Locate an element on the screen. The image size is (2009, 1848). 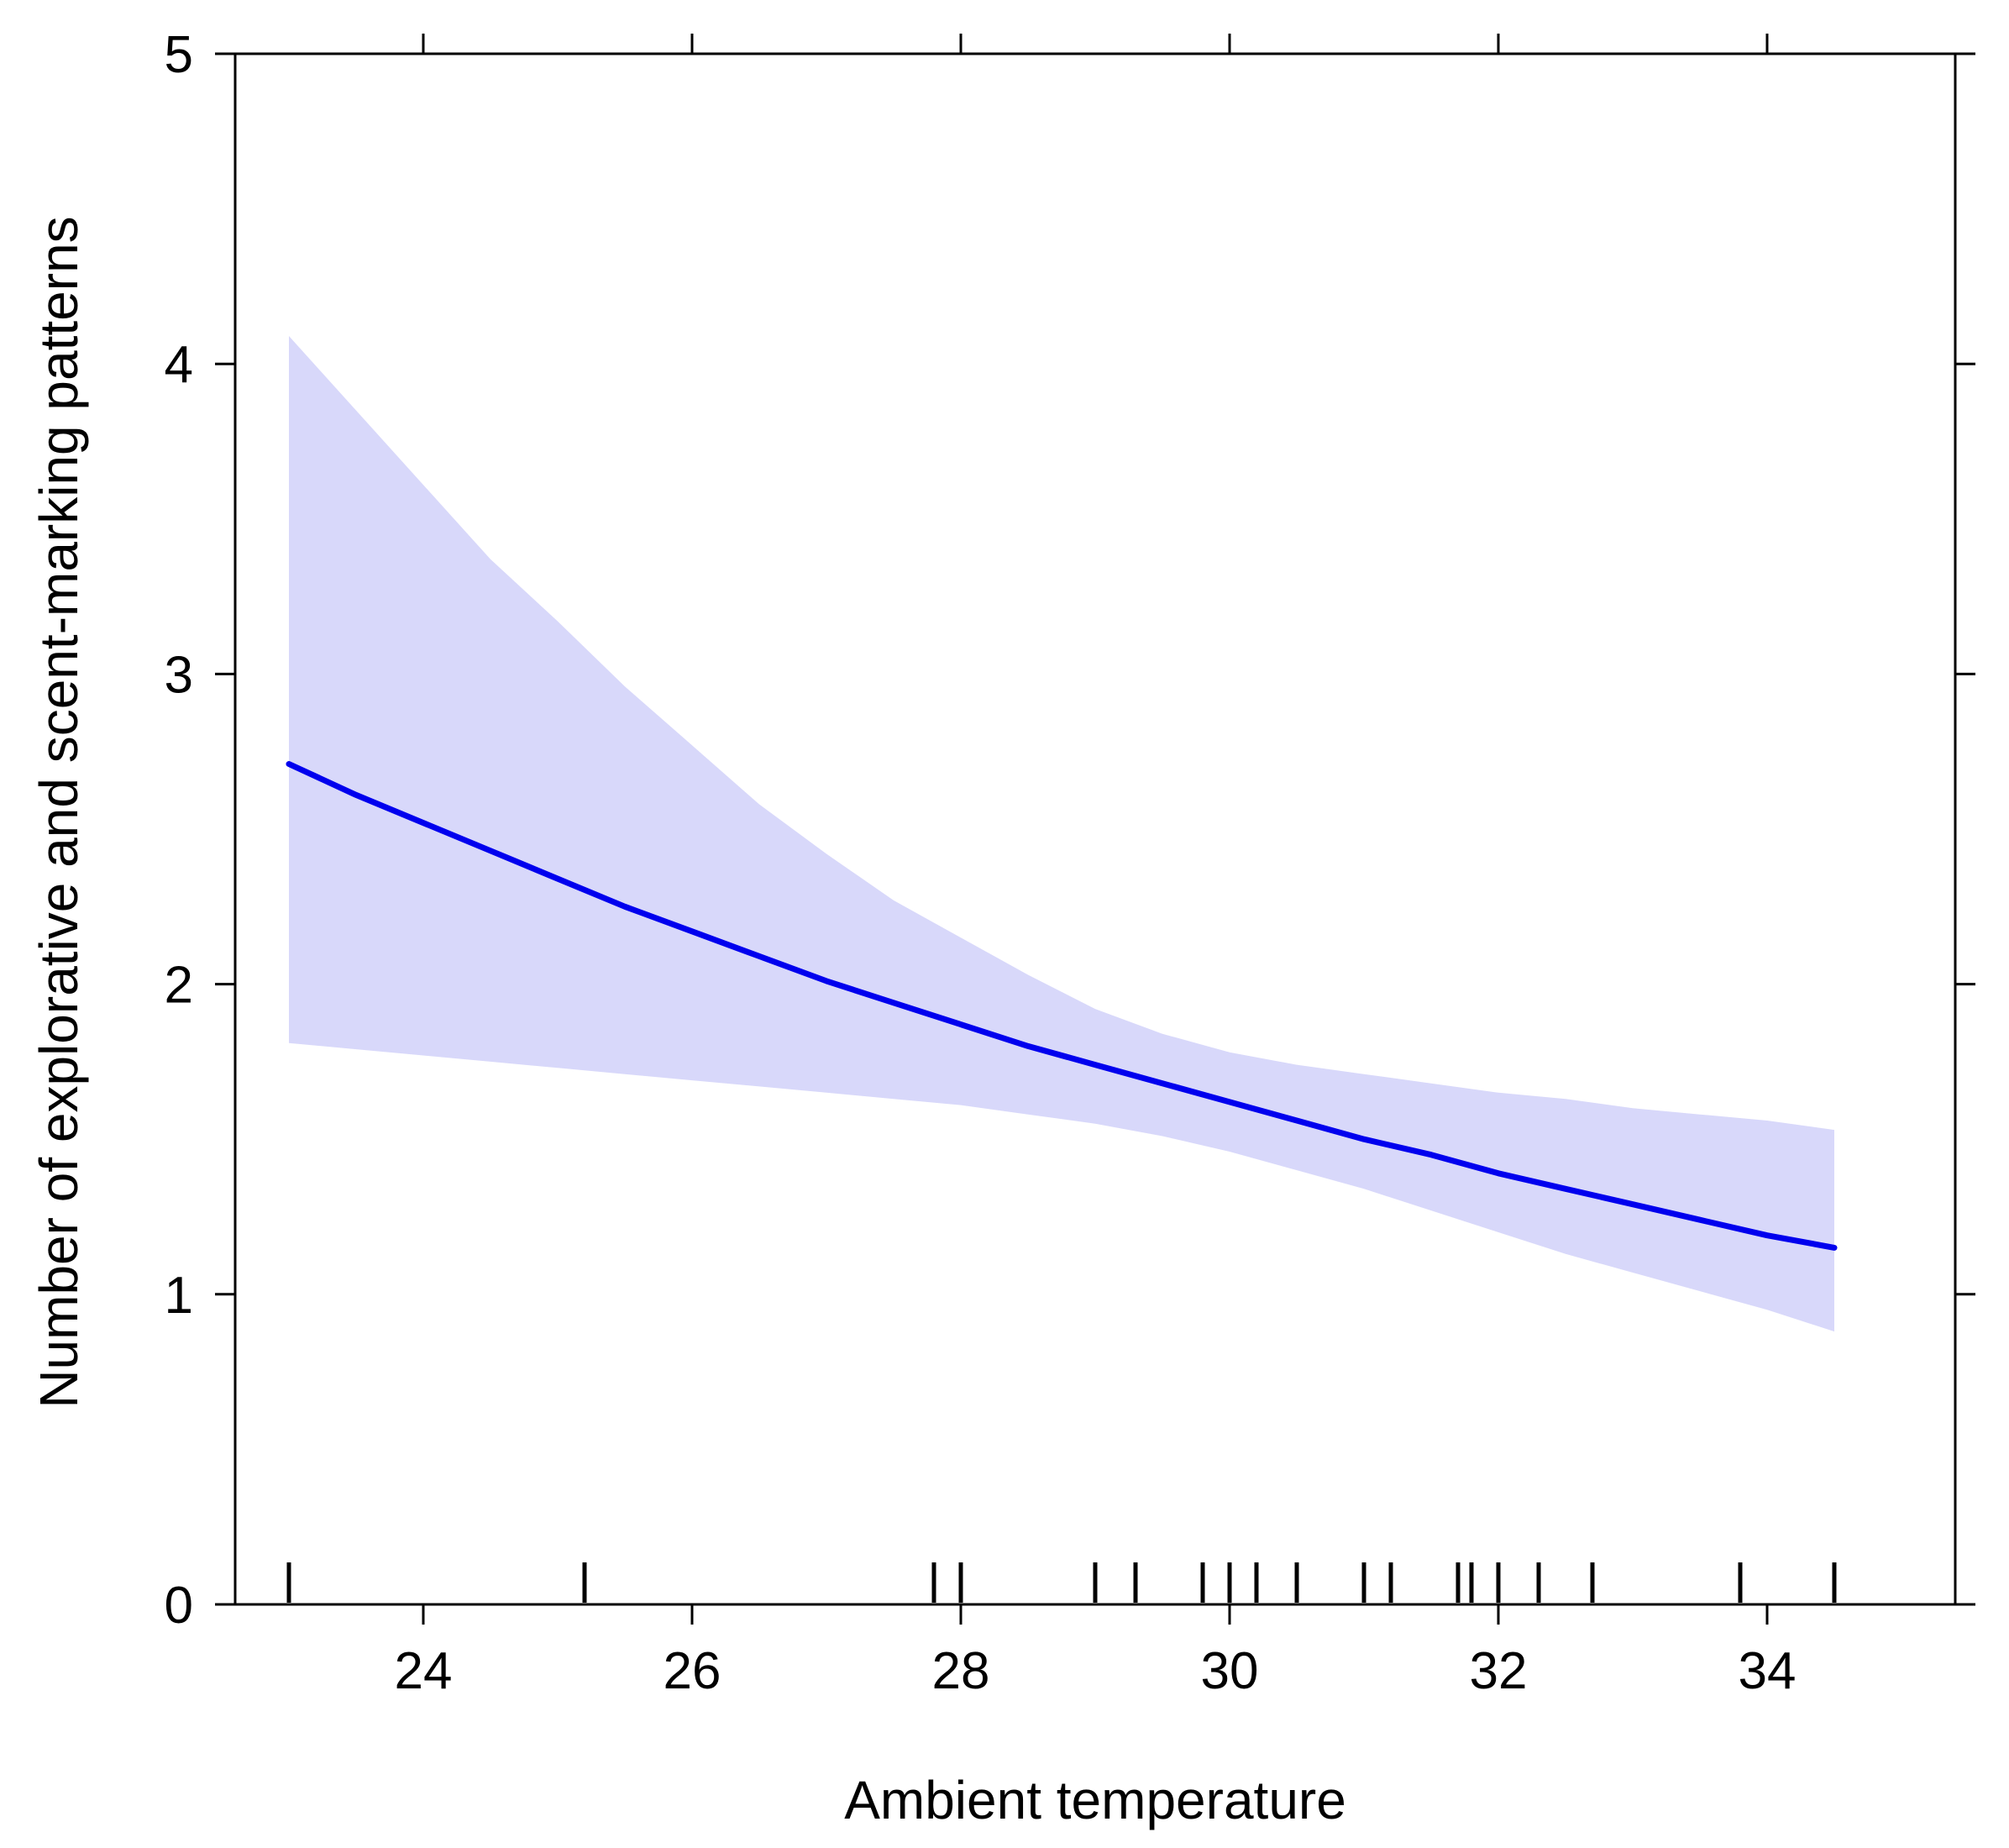
x-tick-label: 30 is located at coordinates (1230, 1671).